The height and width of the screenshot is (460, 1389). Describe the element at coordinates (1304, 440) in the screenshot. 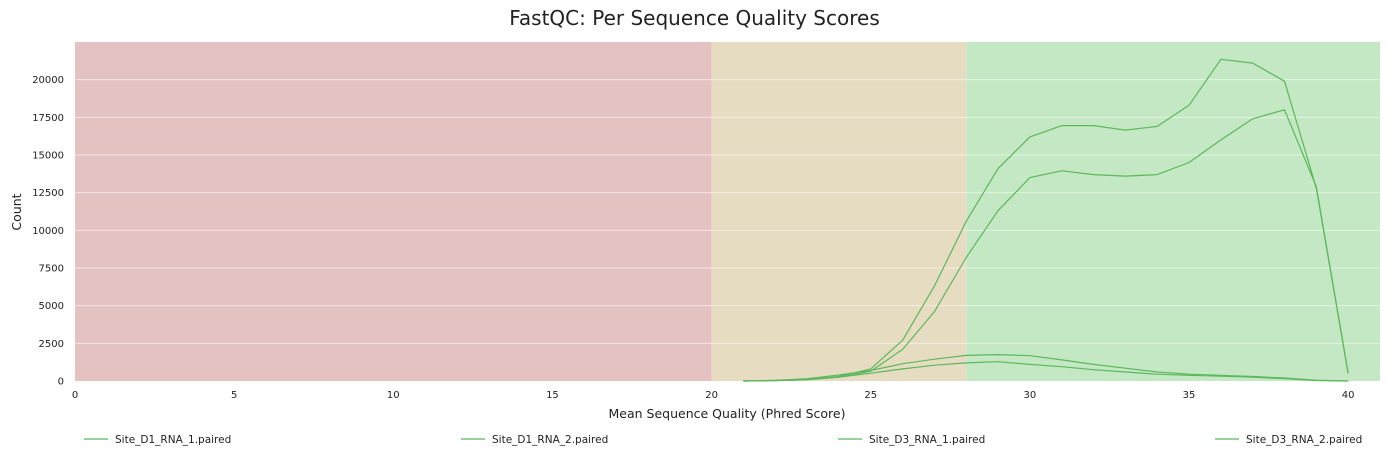

I see `legend-label: Site_D3_RNA_2.paired` at that location.